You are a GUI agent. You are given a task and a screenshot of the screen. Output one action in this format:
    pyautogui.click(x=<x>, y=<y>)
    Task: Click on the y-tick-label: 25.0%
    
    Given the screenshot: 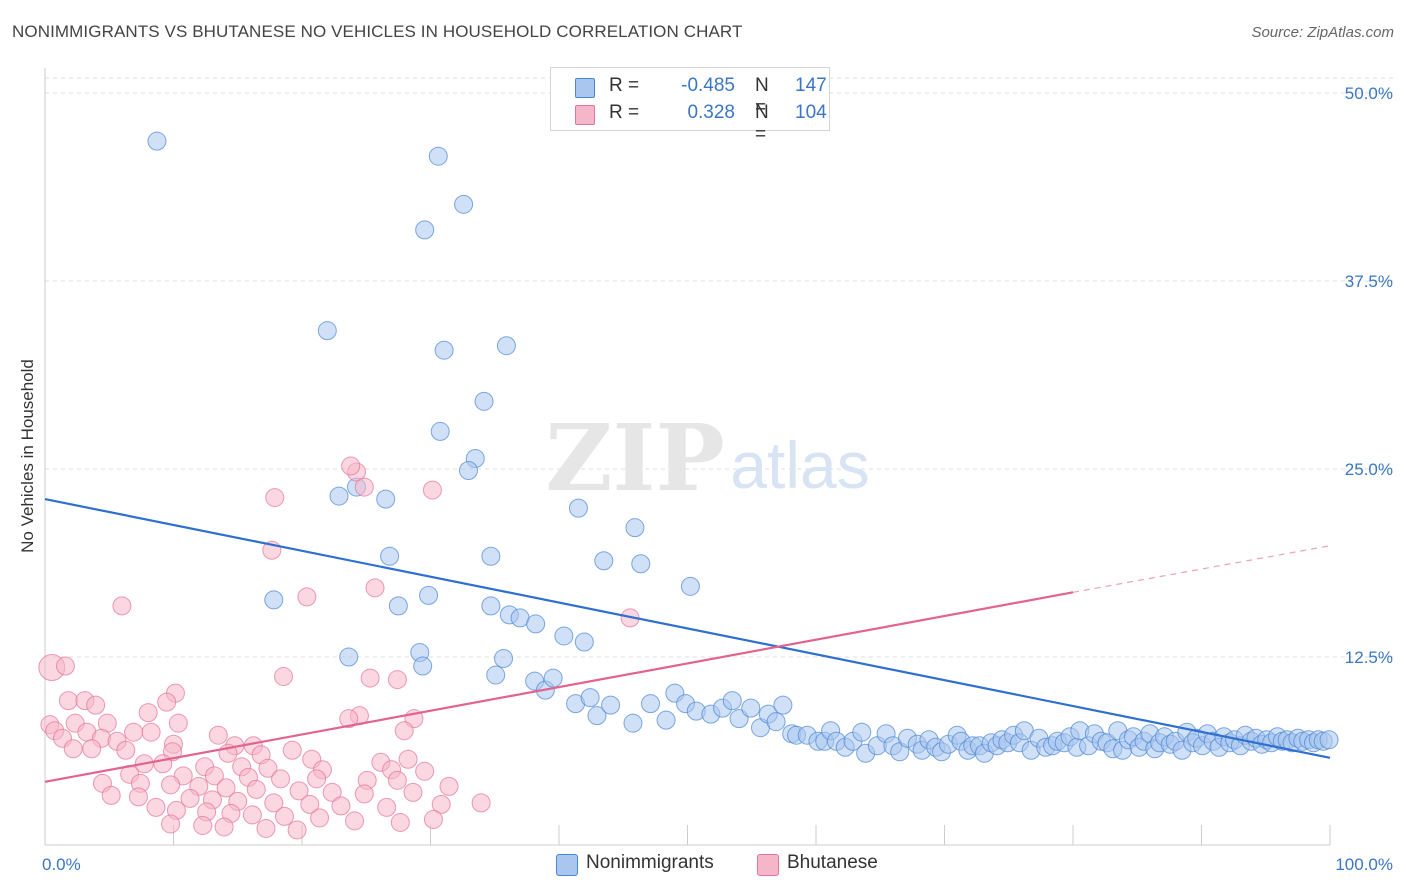 What is the action you would take?
    pyautogui.click(x=1369, y=469)
    